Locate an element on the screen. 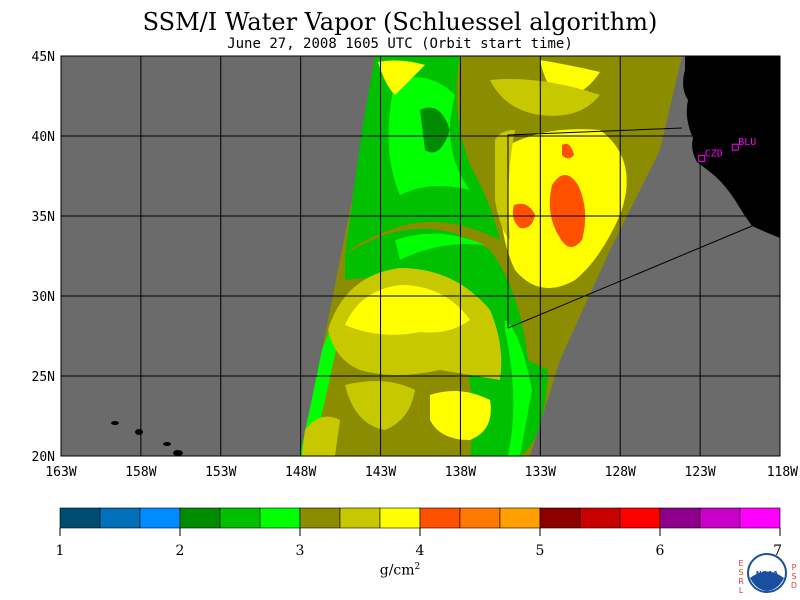  logo-letter: R is located at coordinates (741, 581).